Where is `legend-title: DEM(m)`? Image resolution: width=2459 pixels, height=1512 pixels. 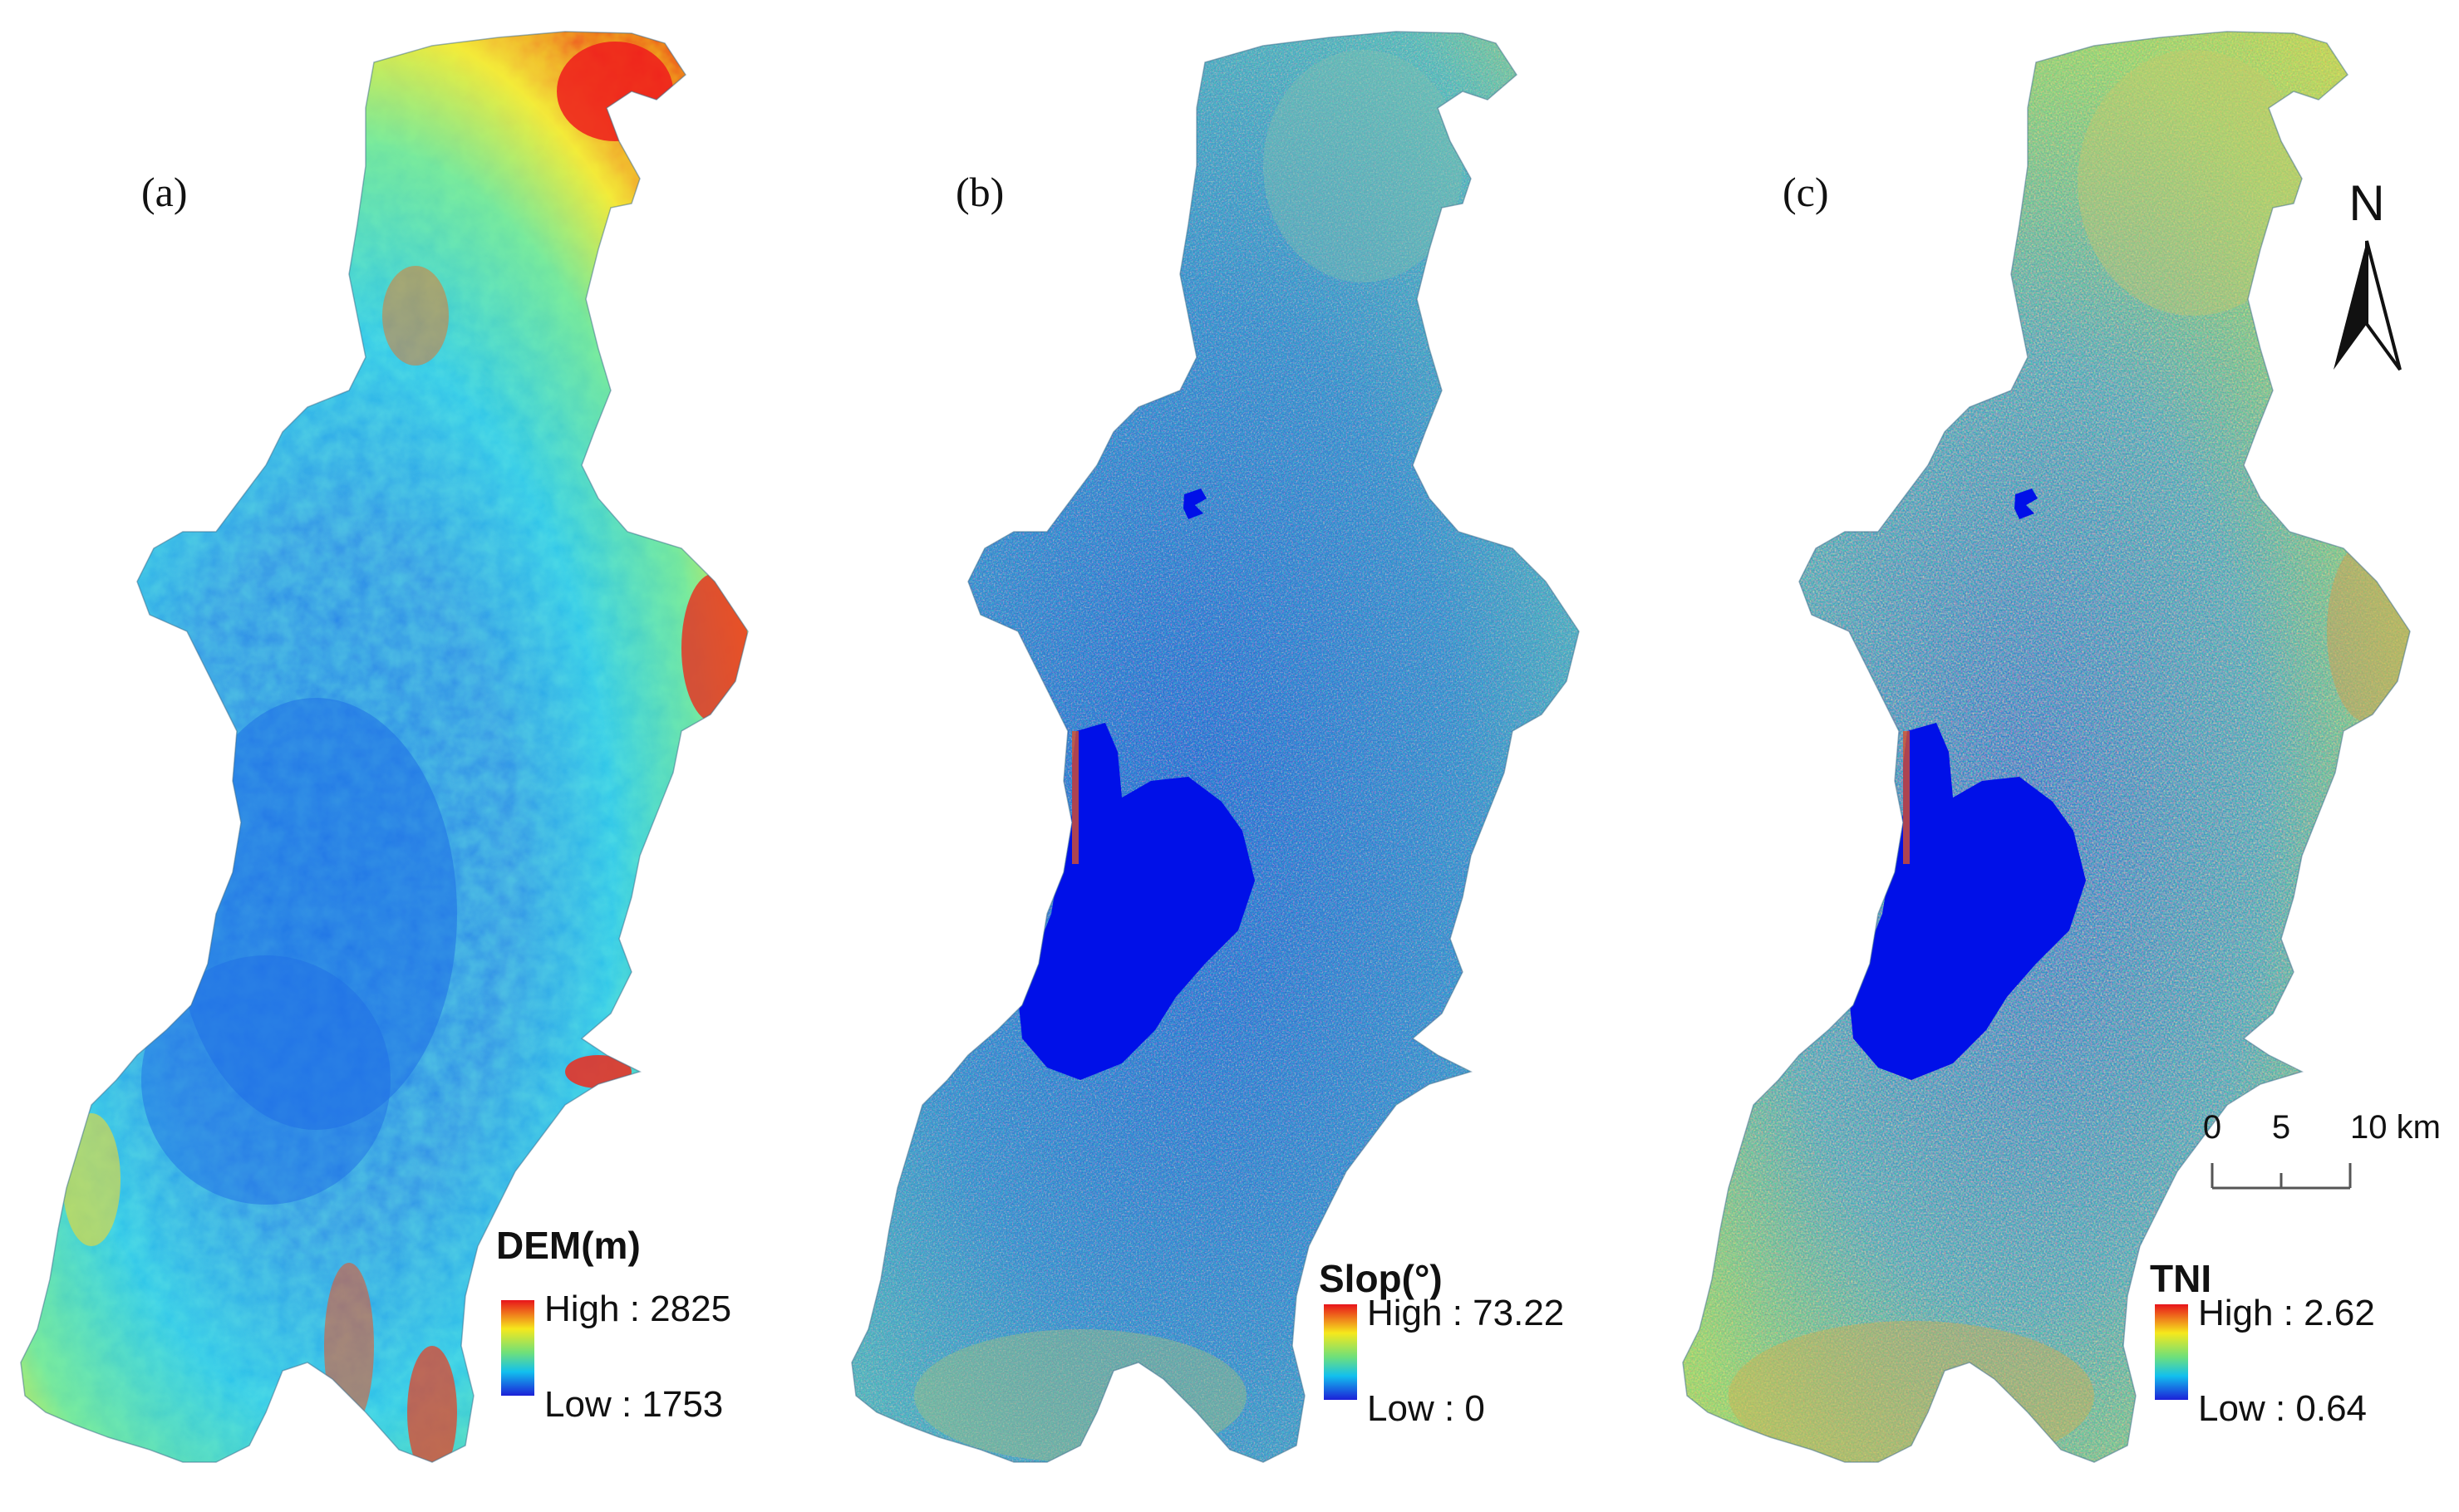 legend-title: DEM(m) is located at coordinates (568, 1246).